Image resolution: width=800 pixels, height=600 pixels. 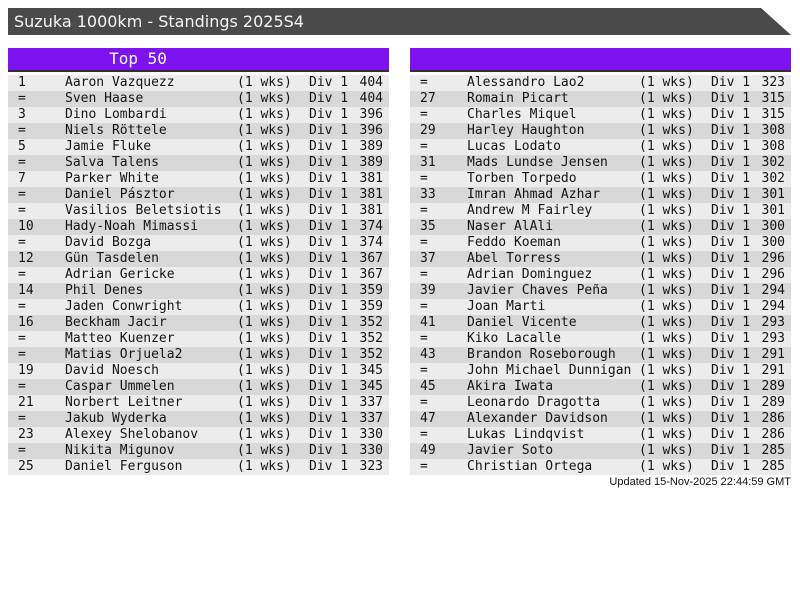 What do you see at coordinates (120, 338) in the screenshot?
I see `name-cell: Matteo Kuenzer` at bounding box center [120, 338].